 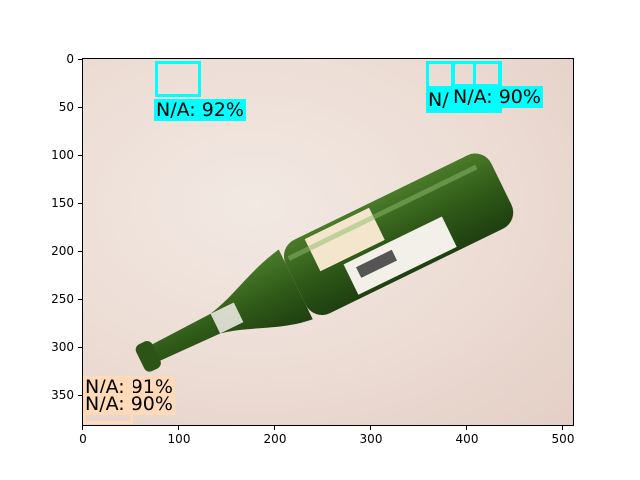 I want to click on detection-label: N/A: 91%, so click(x=129, y=386).